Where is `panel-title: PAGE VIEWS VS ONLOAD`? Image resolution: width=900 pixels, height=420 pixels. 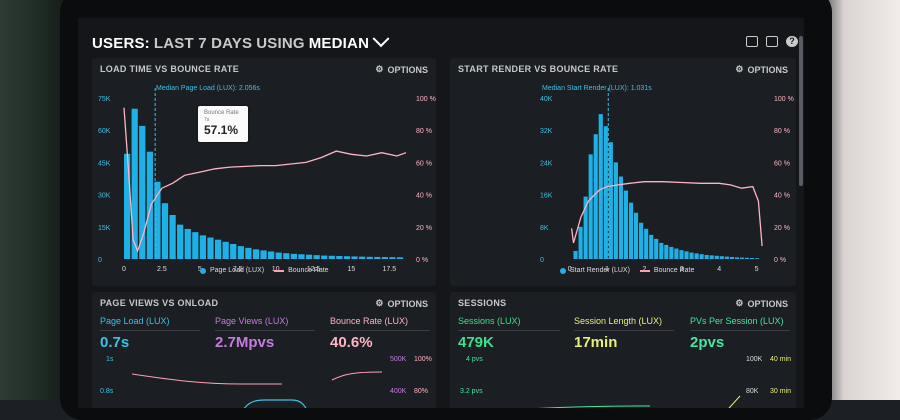 panel-title: PAGE VIEWS VS ONLOAD is located at coordinates (159, 303).